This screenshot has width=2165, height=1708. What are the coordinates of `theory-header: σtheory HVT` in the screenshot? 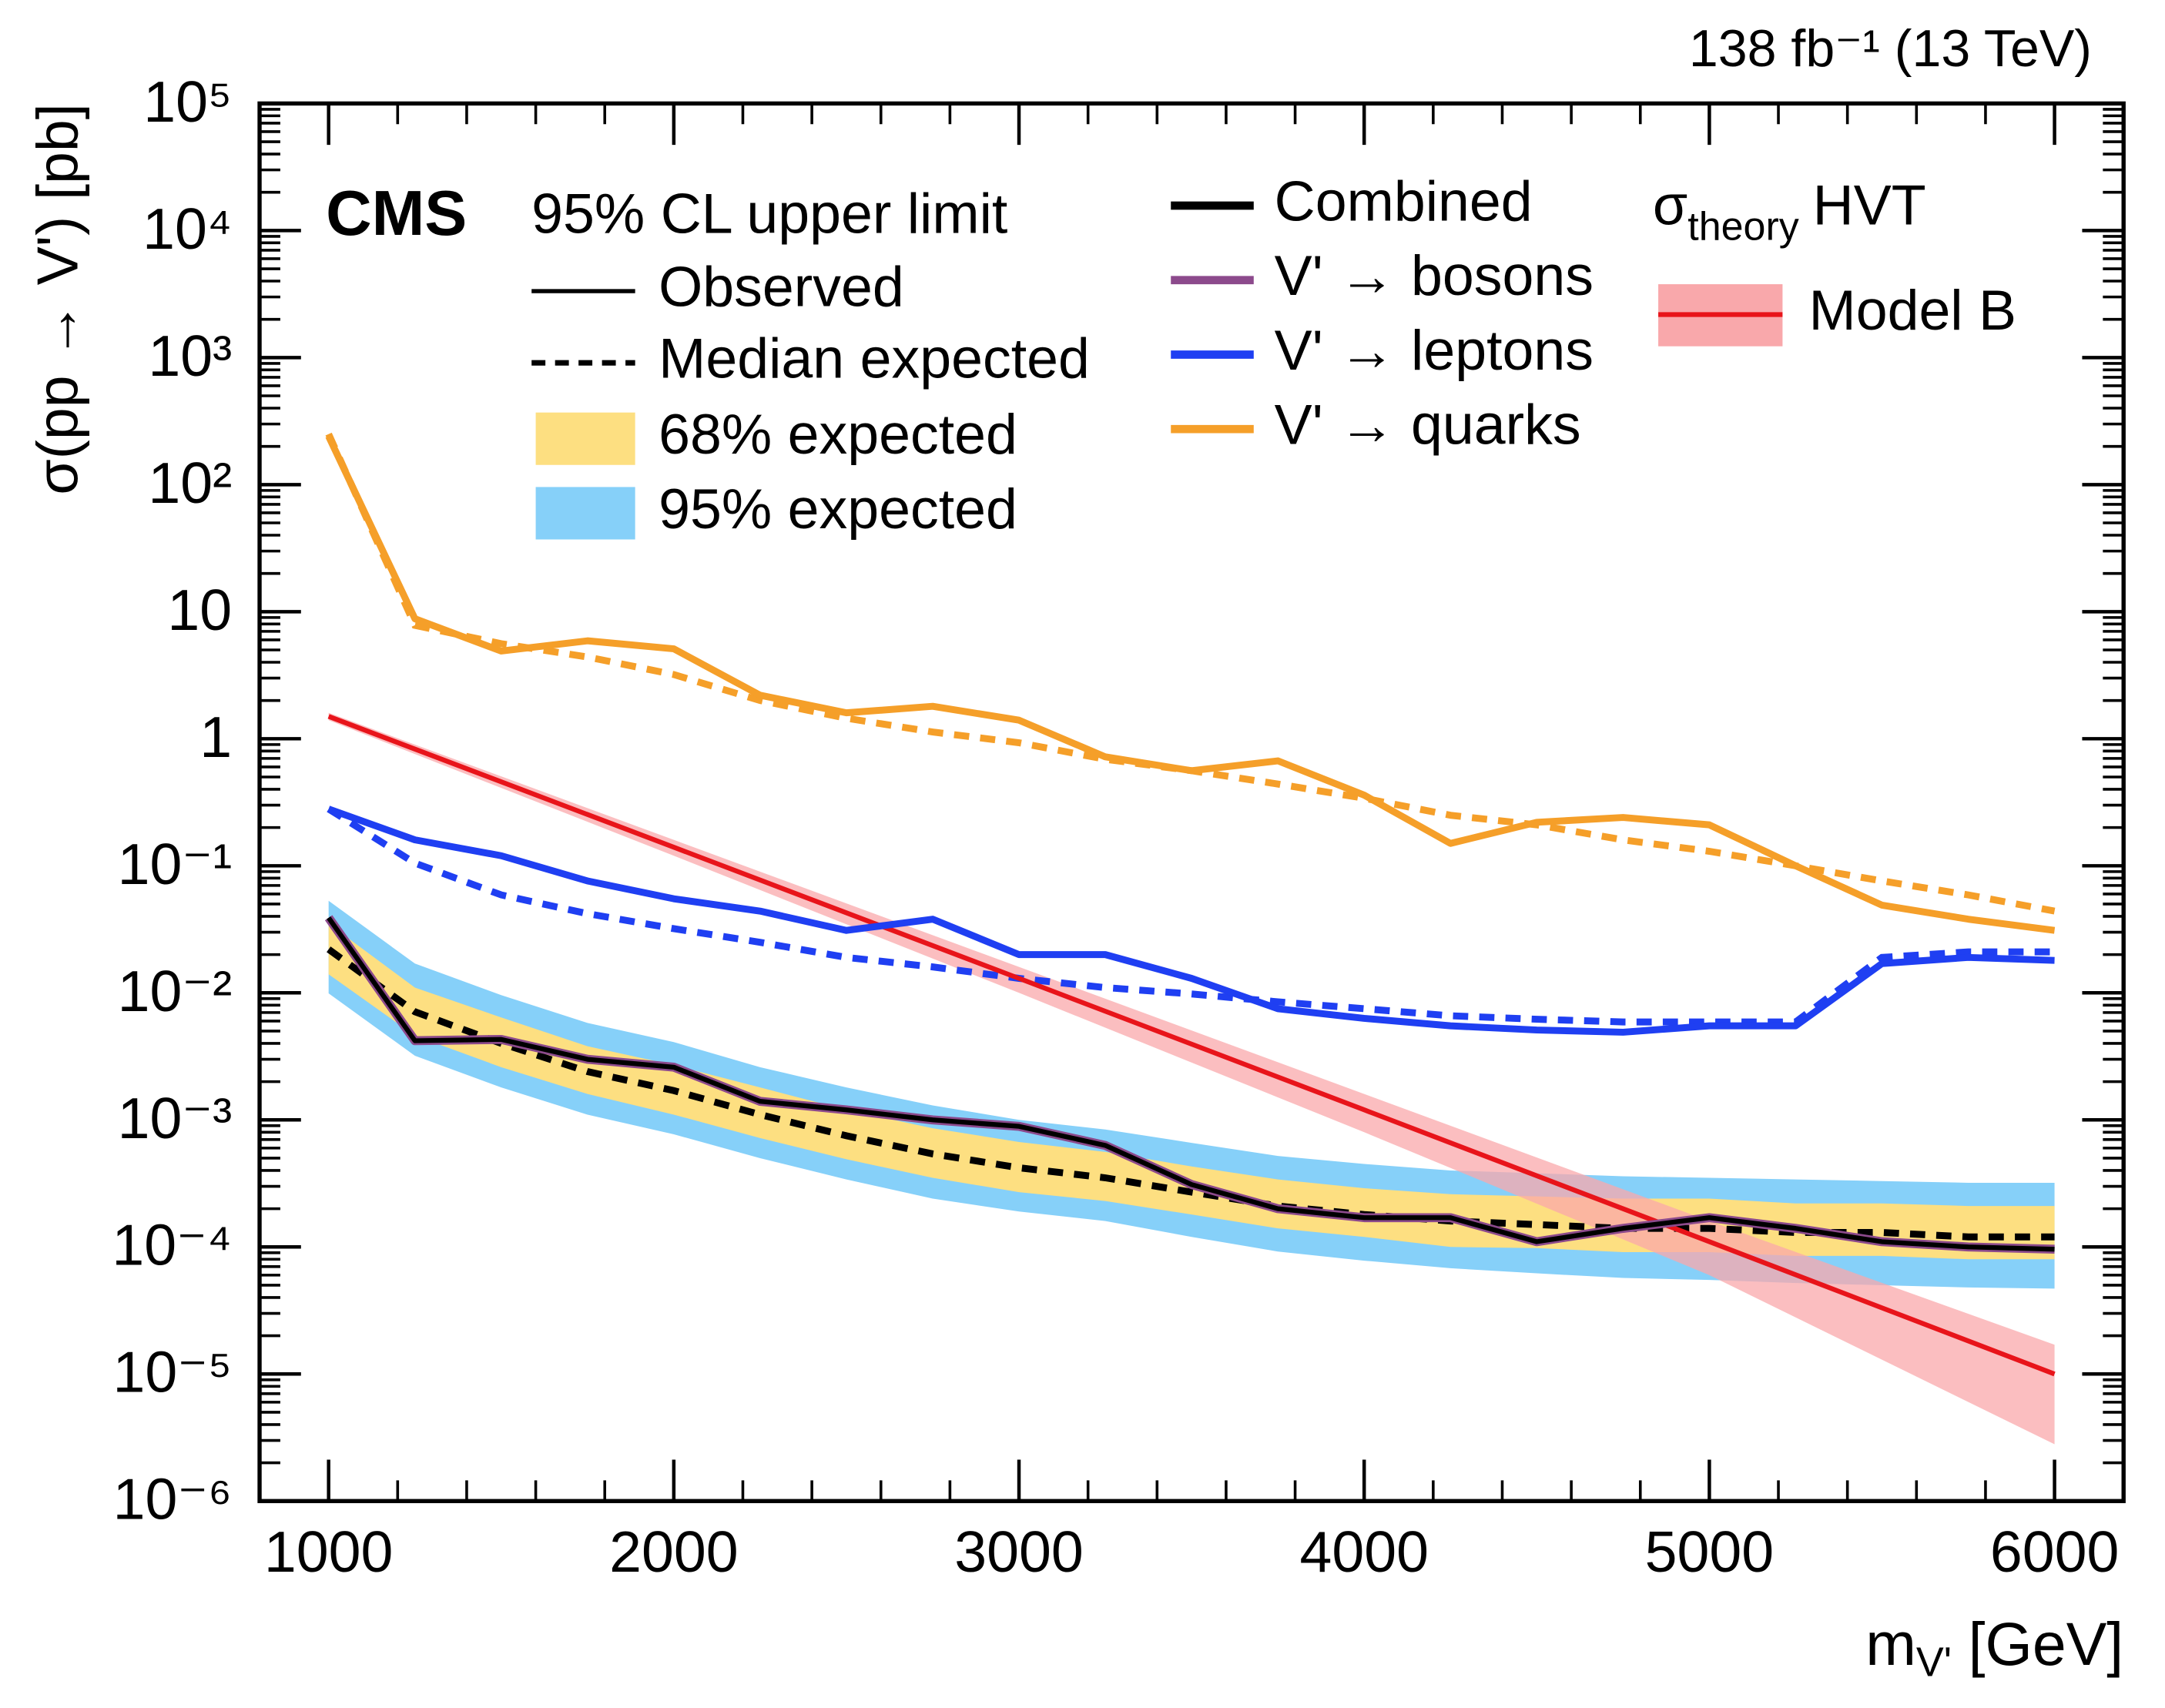 It's located at (1789, 211).